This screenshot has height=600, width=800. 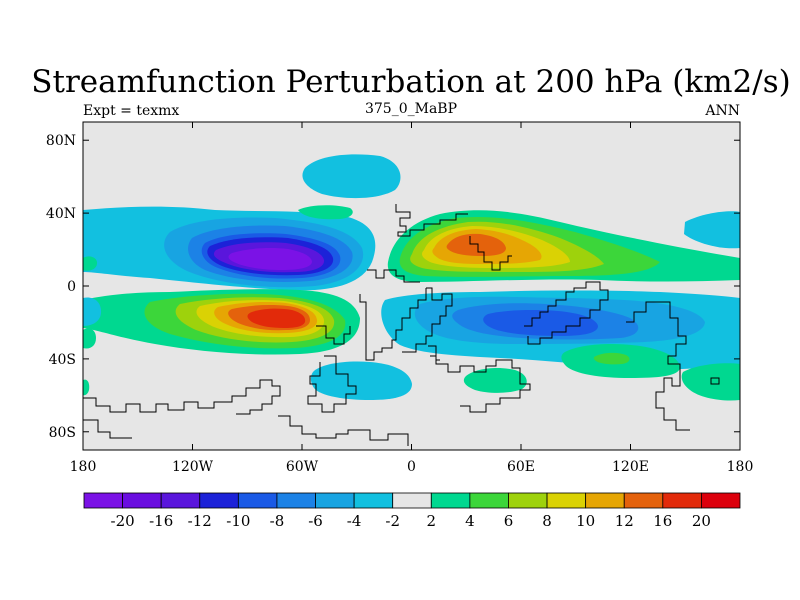 What do you see at coordinates (658, 366) in the screenshot?
I see `coastline-southeast` at bounding box center [658, 366].